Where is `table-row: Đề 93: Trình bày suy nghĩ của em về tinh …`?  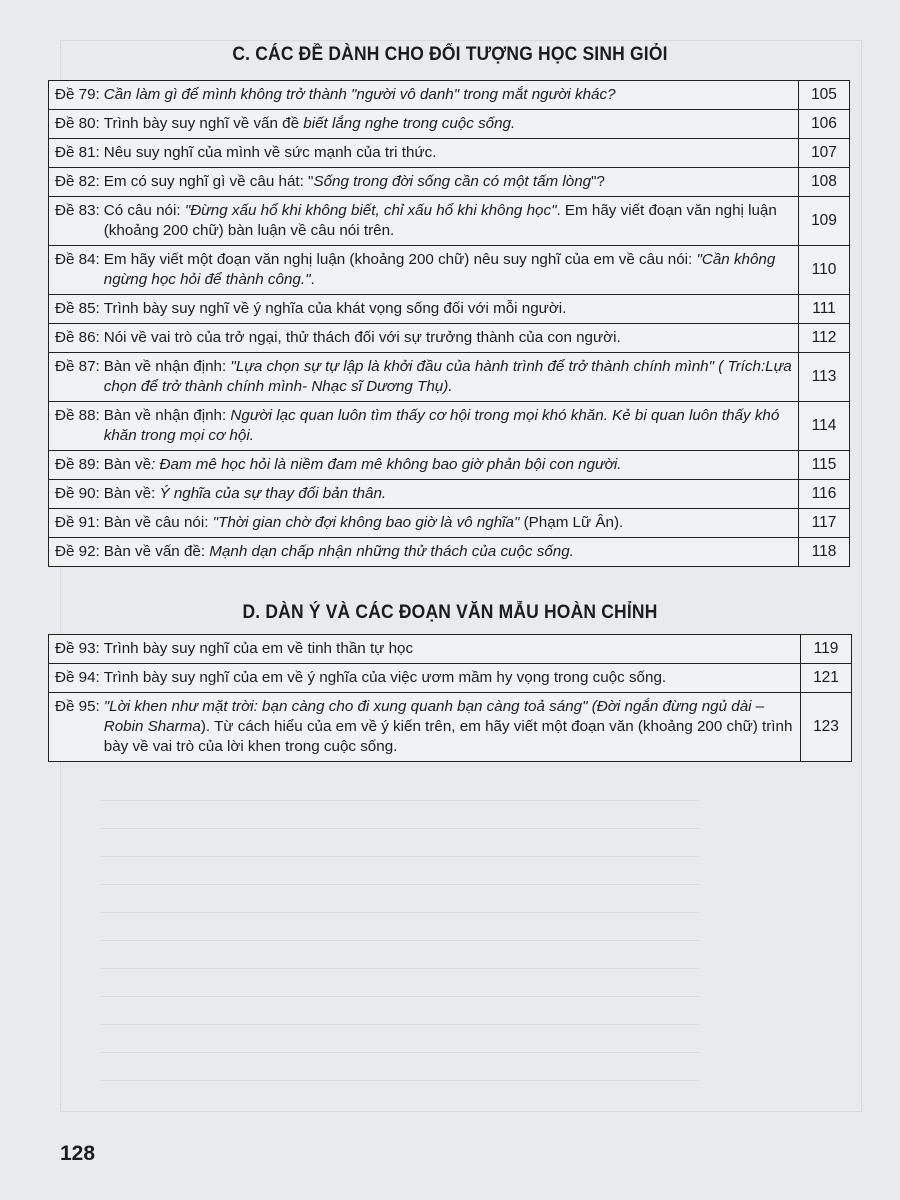
table-row: Đề 93: Trình bày suy nghĩ của em về tinh … is located at coordinates (450, 649).